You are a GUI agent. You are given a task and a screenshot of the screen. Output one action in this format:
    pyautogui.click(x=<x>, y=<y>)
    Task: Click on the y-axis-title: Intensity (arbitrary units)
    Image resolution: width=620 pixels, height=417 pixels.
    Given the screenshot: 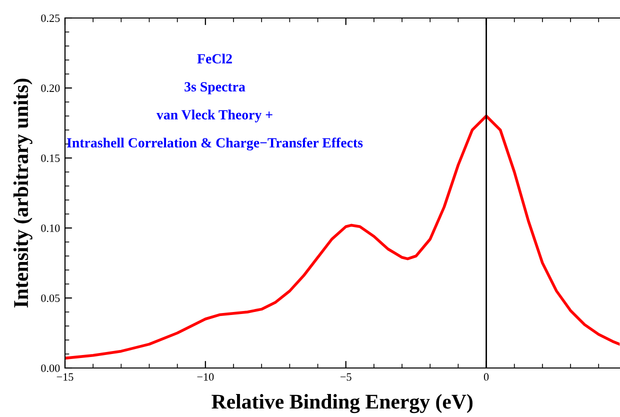 What is the action you would take?
    pyautogui.click(x=22, y=193)
    